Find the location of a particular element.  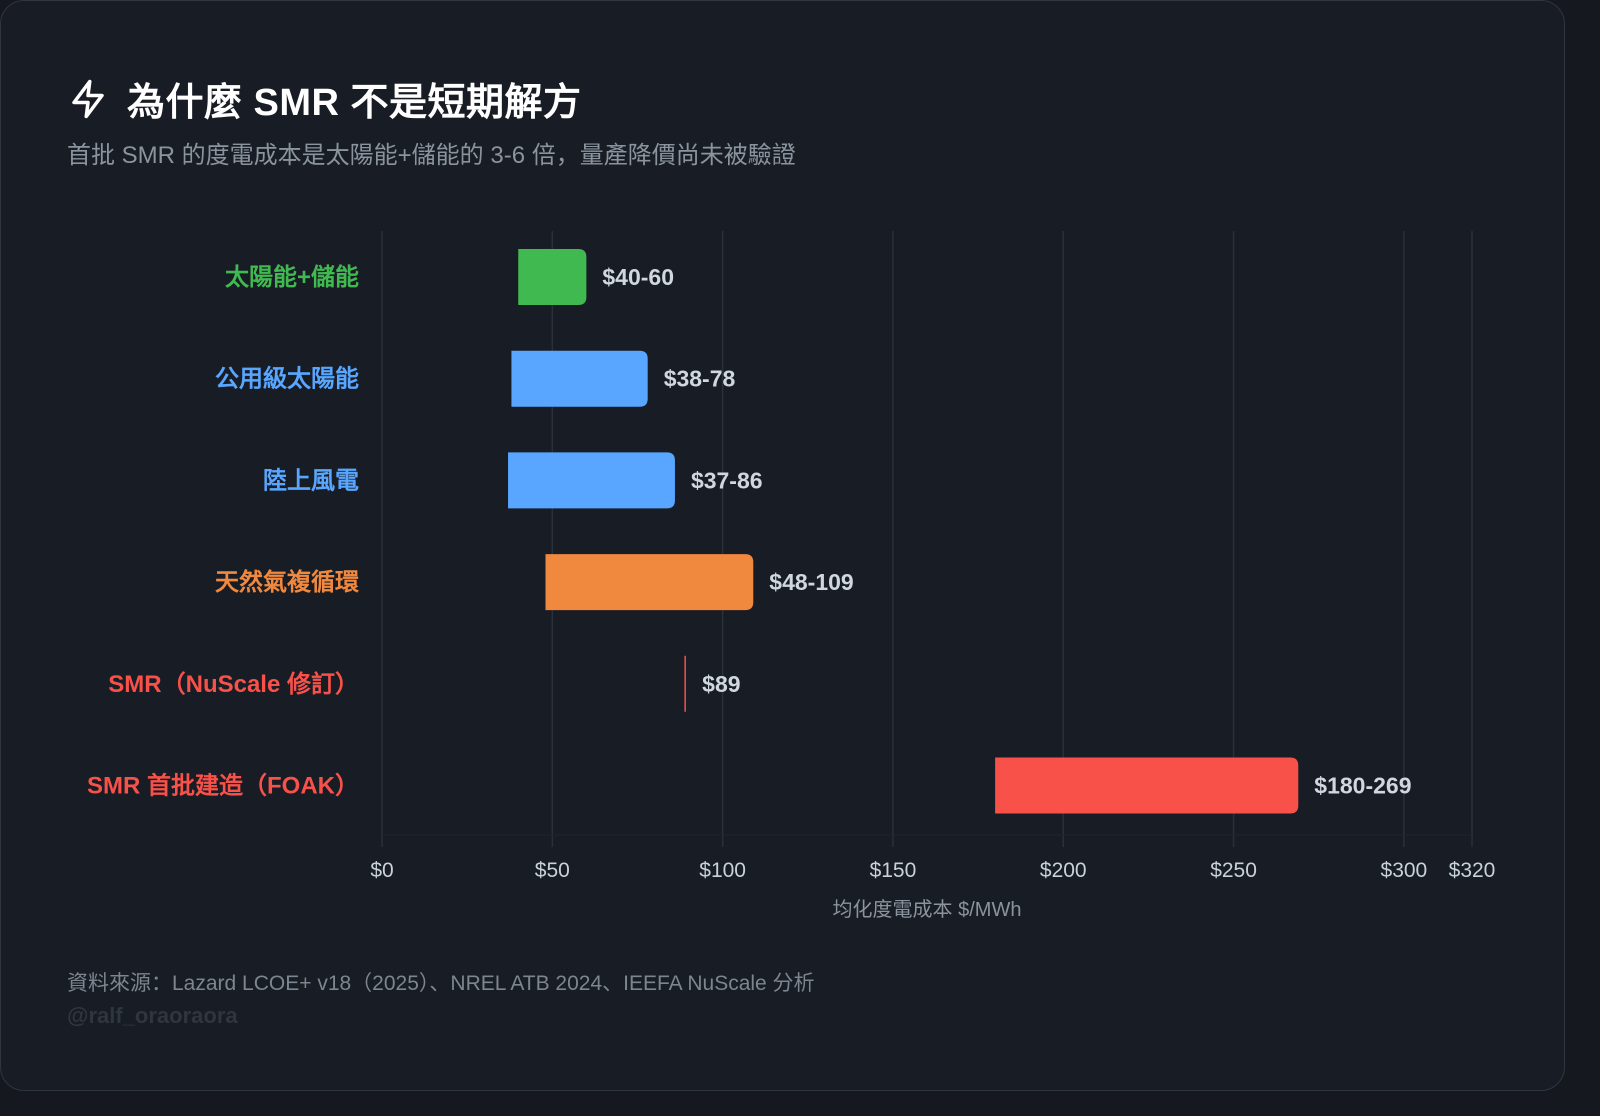

x-tick-label: $320 is located at coordinates (1472, 870).